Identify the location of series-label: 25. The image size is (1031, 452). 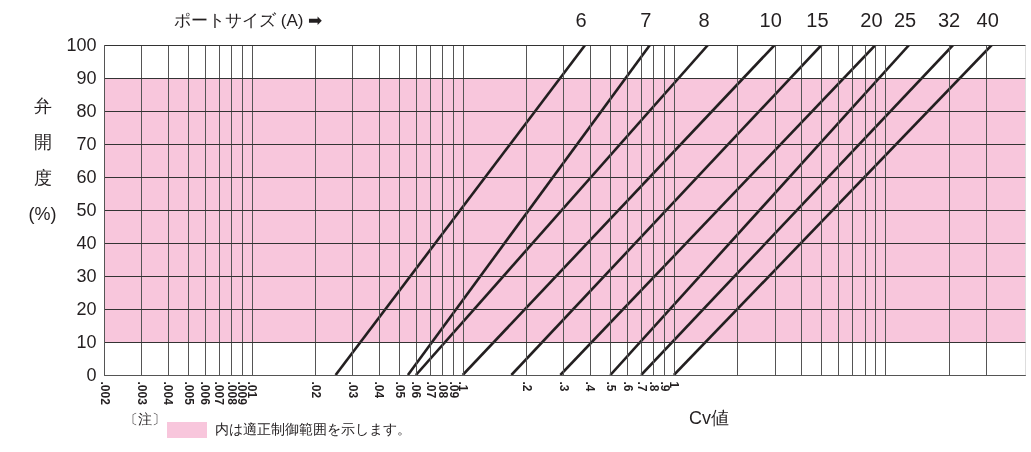
(905, 20).